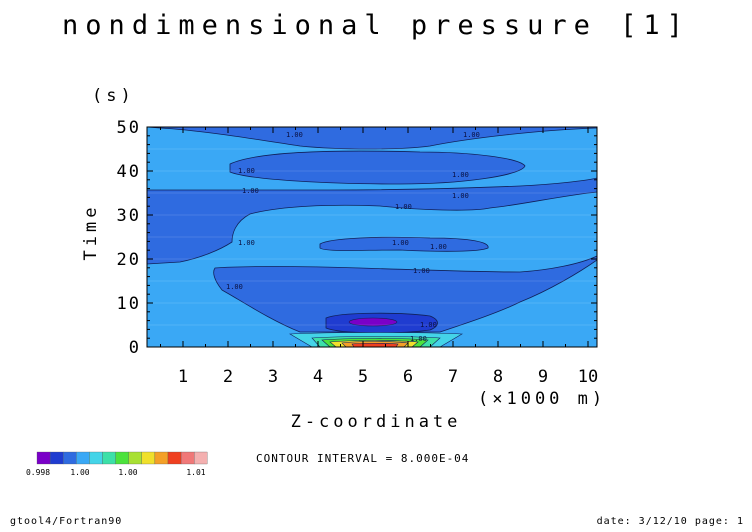 Image resolution: width=752 pixels, height=532 pixels. What do you see at coordinates (588, 377) in the screenshot?
I see `x-tick-label: 10` at bounding box center [588, 377].